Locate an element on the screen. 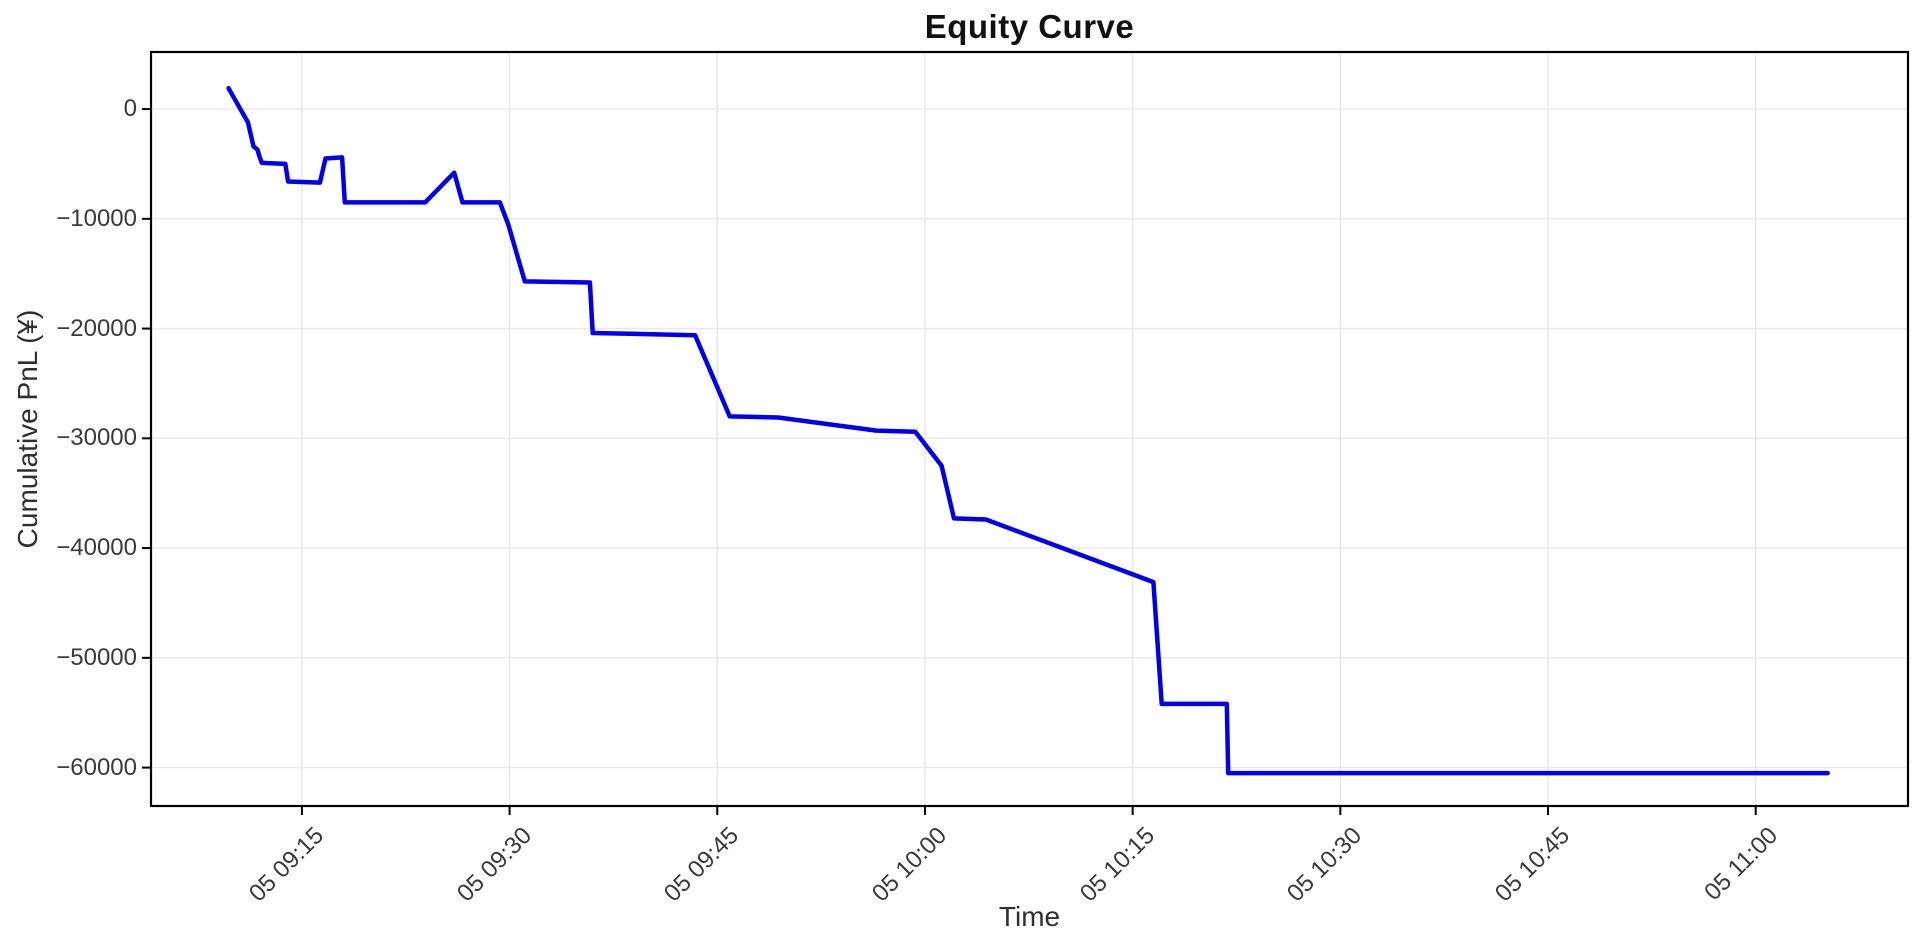 Image resolution: width=1920 pixels, height=951 pixels. y-tick-label: −30000 is located at coordinates (96, 438).